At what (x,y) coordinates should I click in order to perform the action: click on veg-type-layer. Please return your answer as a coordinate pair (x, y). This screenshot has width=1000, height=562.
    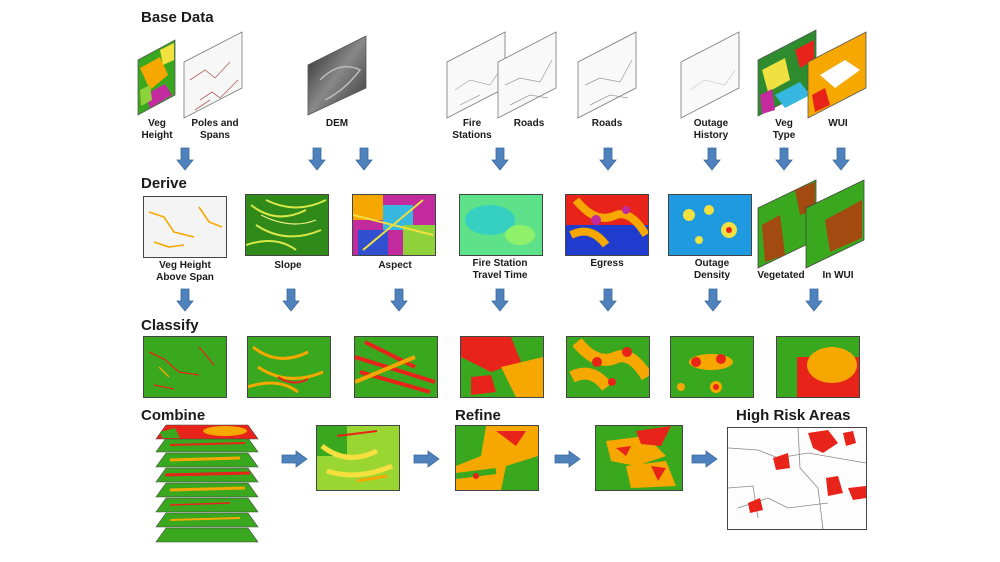
    Looking at the image, I should click on (787, 73).